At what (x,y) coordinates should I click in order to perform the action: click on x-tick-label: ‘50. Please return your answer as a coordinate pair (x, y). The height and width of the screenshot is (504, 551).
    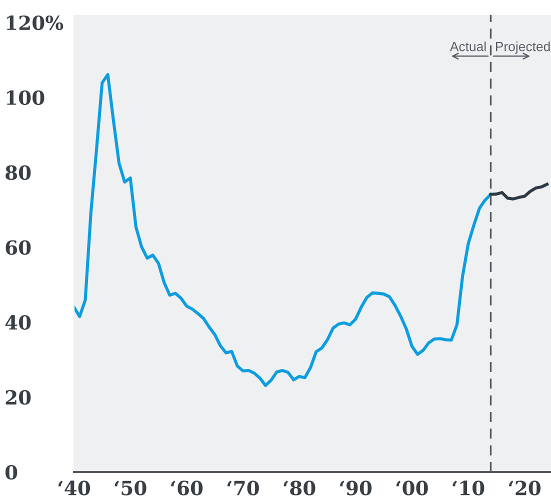
    Looking at the image, I should click on (130, 488).